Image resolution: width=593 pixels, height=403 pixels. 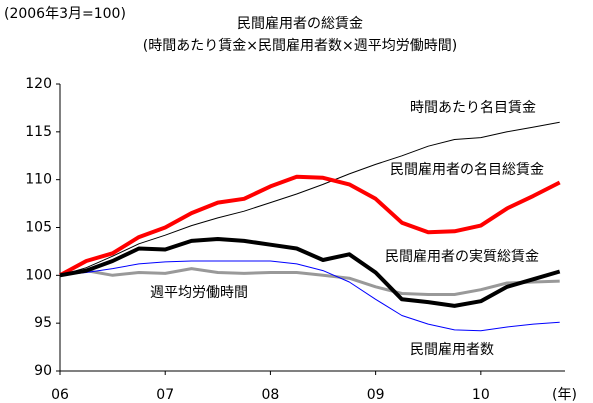 What do you see at coordinates (43, 371) in the screenshot?
I see `y-tick-label: 90` at bounding box center [43, 371].